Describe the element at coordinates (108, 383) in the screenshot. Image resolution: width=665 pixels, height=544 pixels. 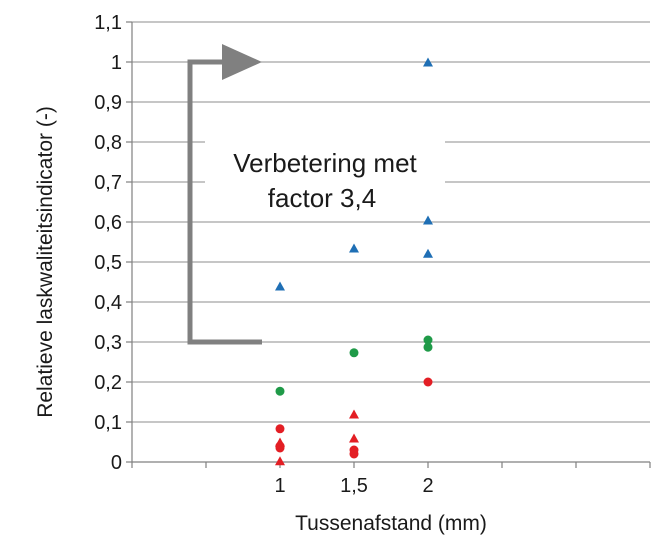
I see `y-tick-label: 0,2` at that location.